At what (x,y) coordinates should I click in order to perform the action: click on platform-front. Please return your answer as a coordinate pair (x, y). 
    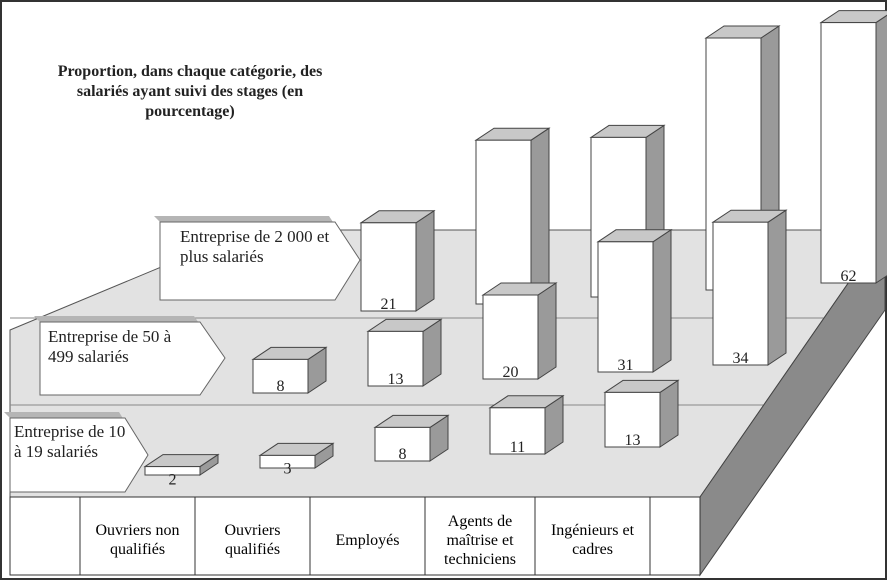
    Looking at the image, I should click on (355, 536).